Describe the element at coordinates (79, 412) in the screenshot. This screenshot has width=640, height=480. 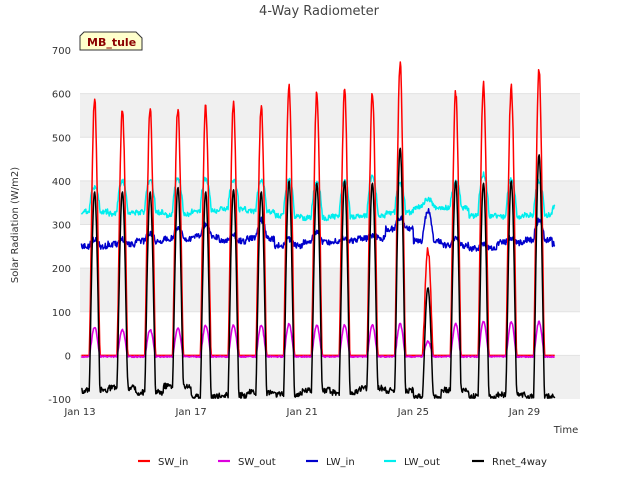
I see `x-tick-label: Jan 13` at that location.